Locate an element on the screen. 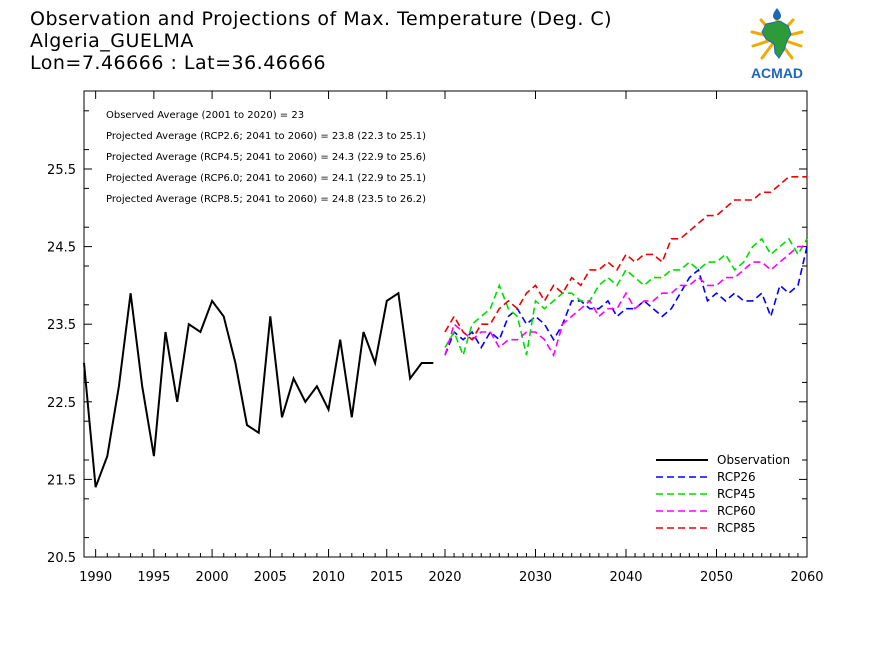  chart-legend: Observation RCP26 RCP45 RCP60 RCP85 is located at coordinates (723, 494).